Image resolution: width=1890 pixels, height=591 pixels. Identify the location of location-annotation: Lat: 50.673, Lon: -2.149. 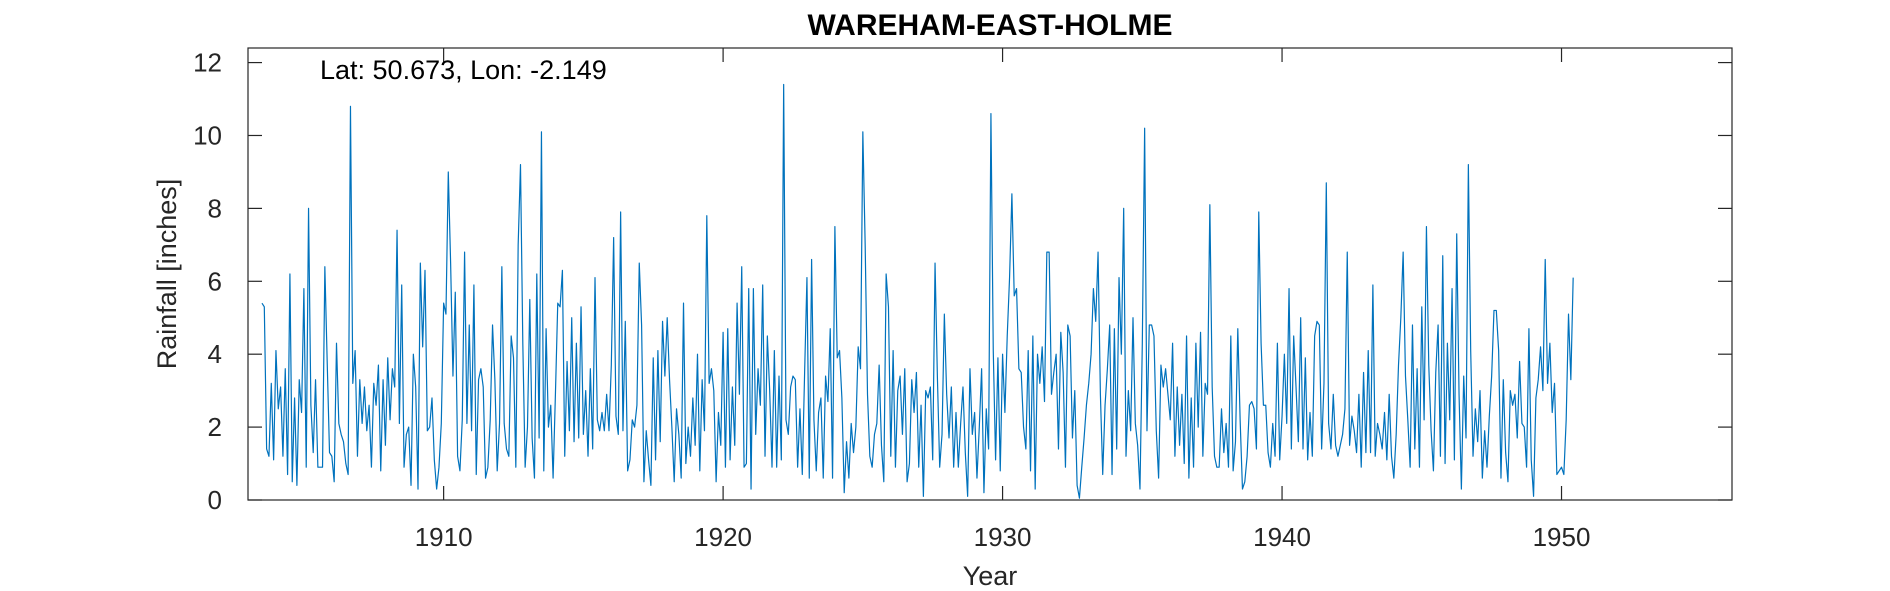
(463, 70).